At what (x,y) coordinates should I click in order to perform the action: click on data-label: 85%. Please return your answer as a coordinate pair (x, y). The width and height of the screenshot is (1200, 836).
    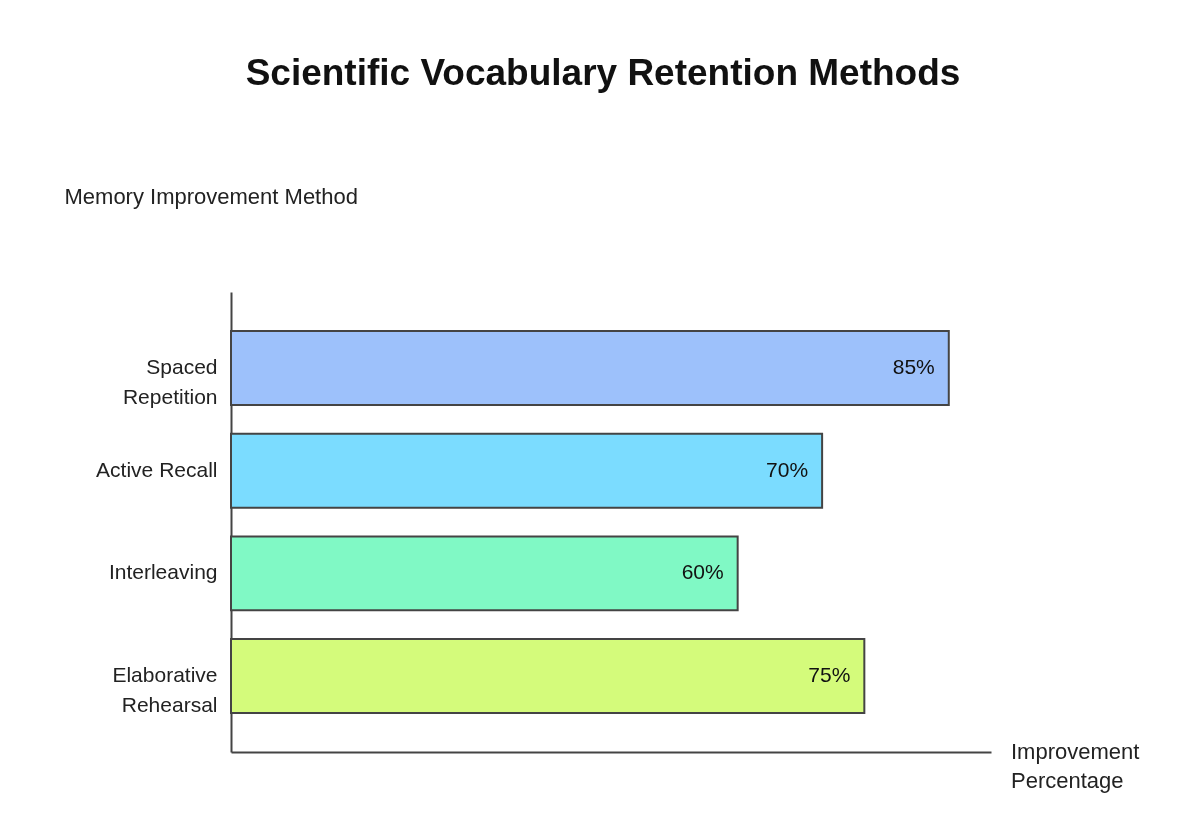
    Looking at the image, I should click on (913, 366).